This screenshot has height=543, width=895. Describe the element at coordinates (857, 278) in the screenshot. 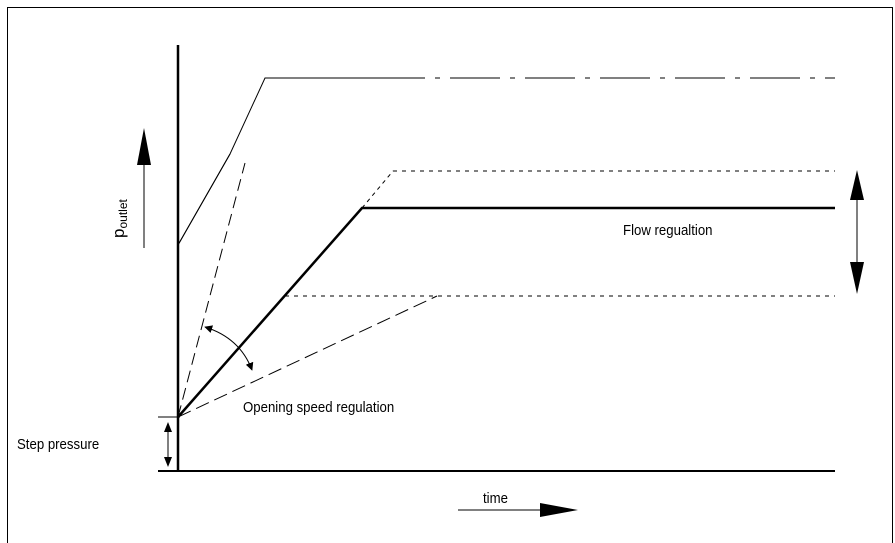

I see `range-arrow-down-head` at that location.